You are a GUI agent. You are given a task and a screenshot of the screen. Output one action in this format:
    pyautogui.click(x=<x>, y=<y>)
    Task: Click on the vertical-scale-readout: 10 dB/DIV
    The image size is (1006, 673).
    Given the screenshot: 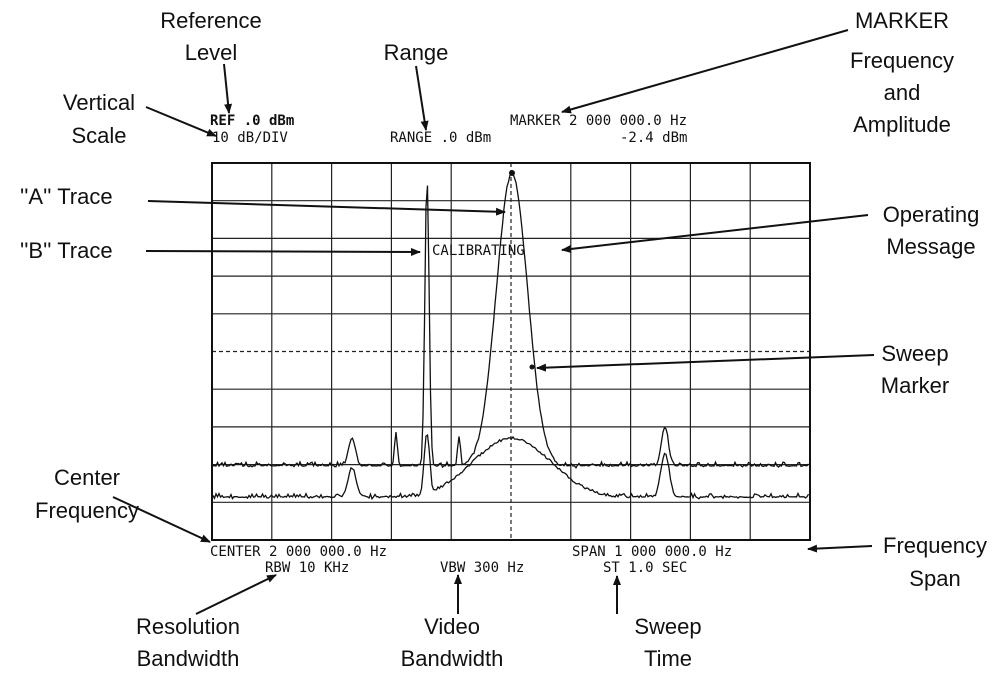 What is the action you would take?
    pyautogui.click(x=250, y=138)
    